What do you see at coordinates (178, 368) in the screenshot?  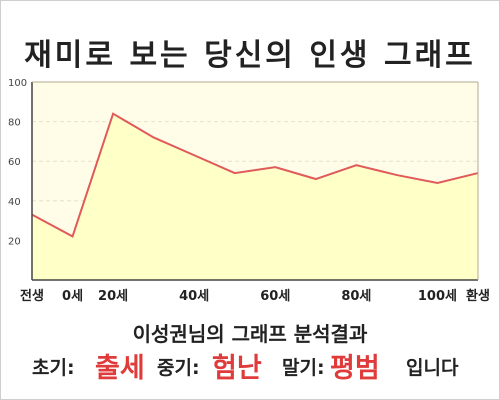 I see `middle-label: 중기:` at bounding box center [178, 368].